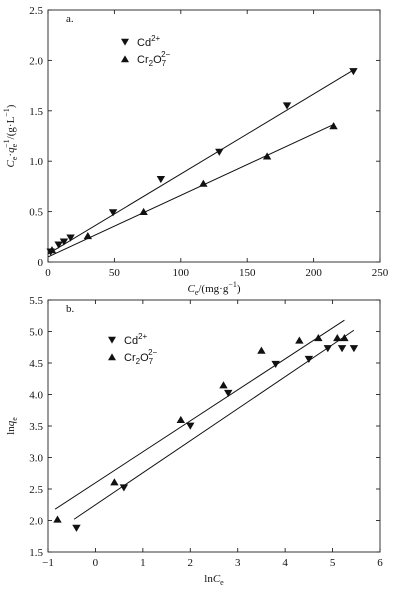  I want to click on x-tick-label: 250, so click(380, 273).